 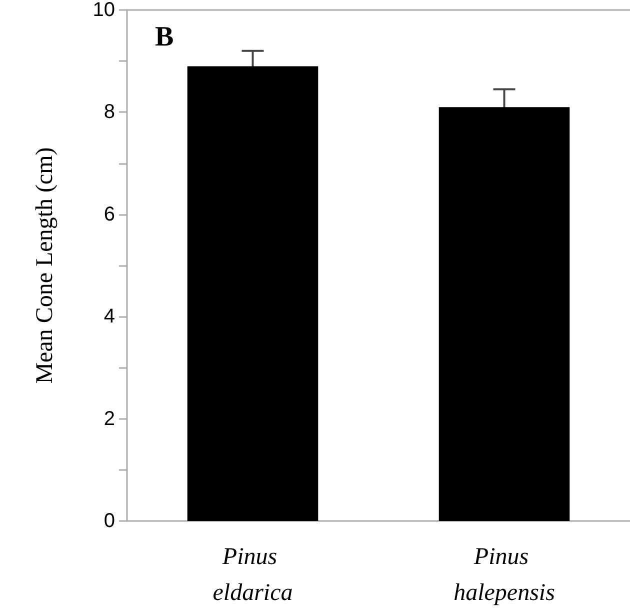 What do you see at coordinates (109, 317) in the screenshot?
I see `y-tick-label: 4` at bounding box center [109, 317].